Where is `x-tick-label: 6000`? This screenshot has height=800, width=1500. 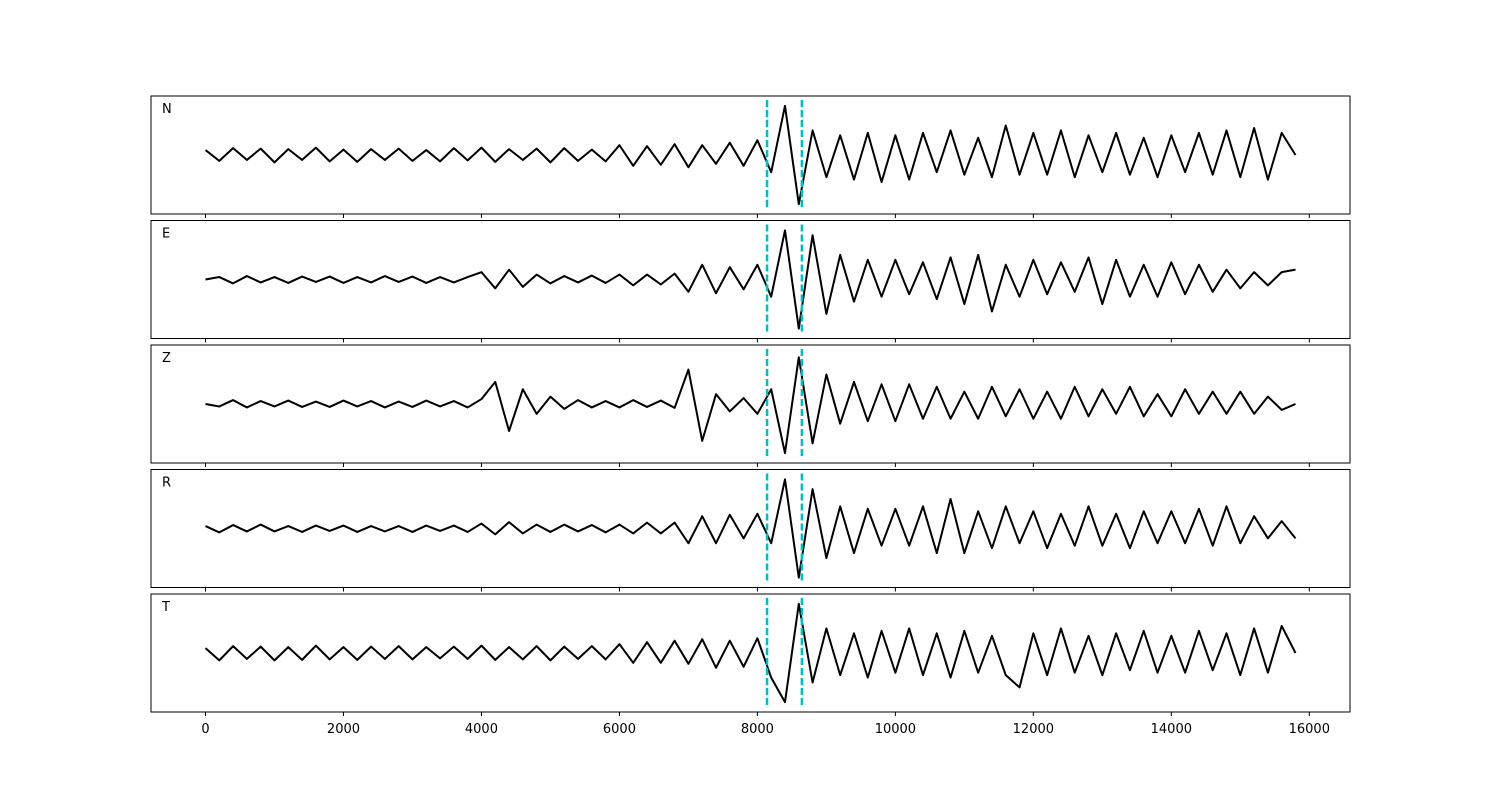
x-tick-label: 6000 is located at coordinates (619, 729).